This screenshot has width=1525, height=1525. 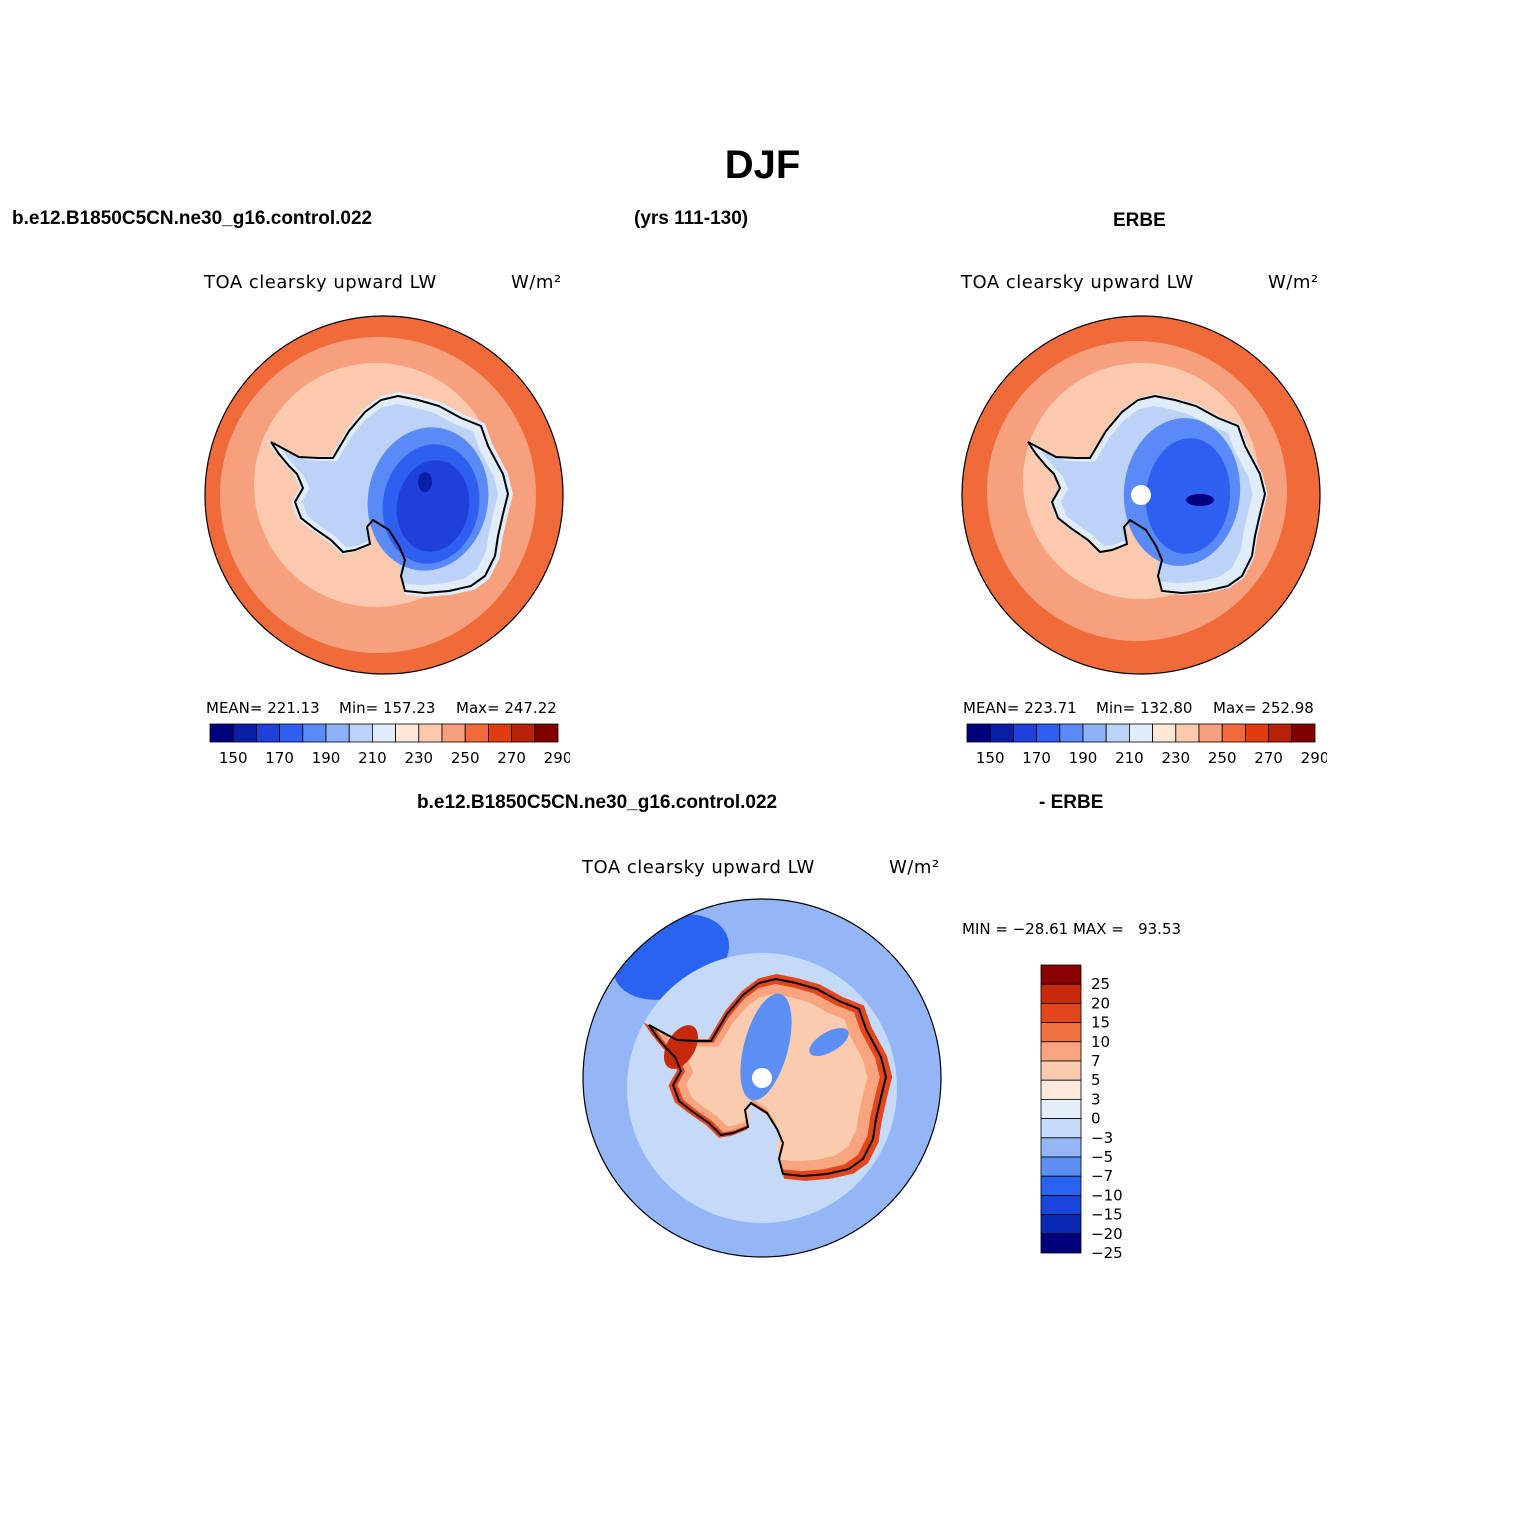 I want to click on colorbar-tick-label: 0, so click(x=1096, y=1119).